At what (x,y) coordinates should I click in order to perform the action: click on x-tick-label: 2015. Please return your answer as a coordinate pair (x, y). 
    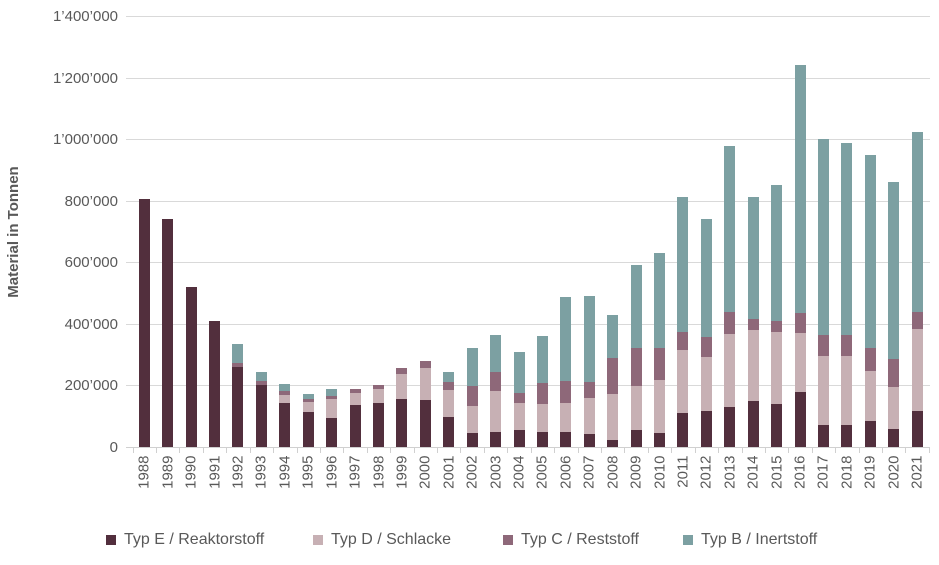
    Looking at the image, I should click on (777, 472).